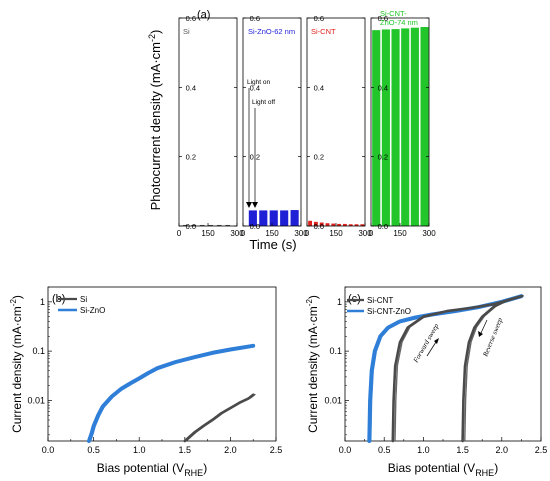 Image resolution: width=550 pixels, height=481 pixels. What do you see at coordinates (83, 299) in the screenshot?
I see `legend-label-si: Si` at bounding box center [83, 299].